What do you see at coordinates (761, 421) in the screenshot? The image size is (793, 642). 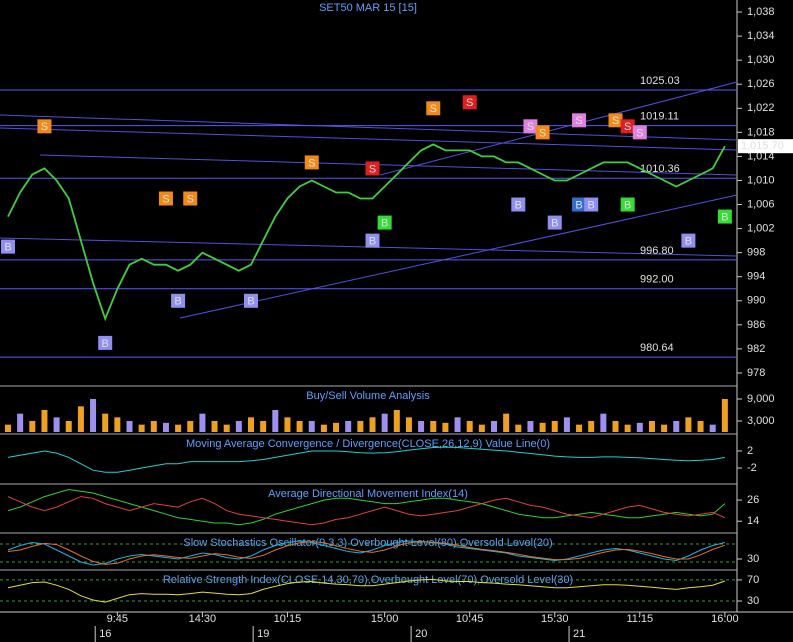 I see `y-tick-label: 3,000` at bounding box center [761, 421].